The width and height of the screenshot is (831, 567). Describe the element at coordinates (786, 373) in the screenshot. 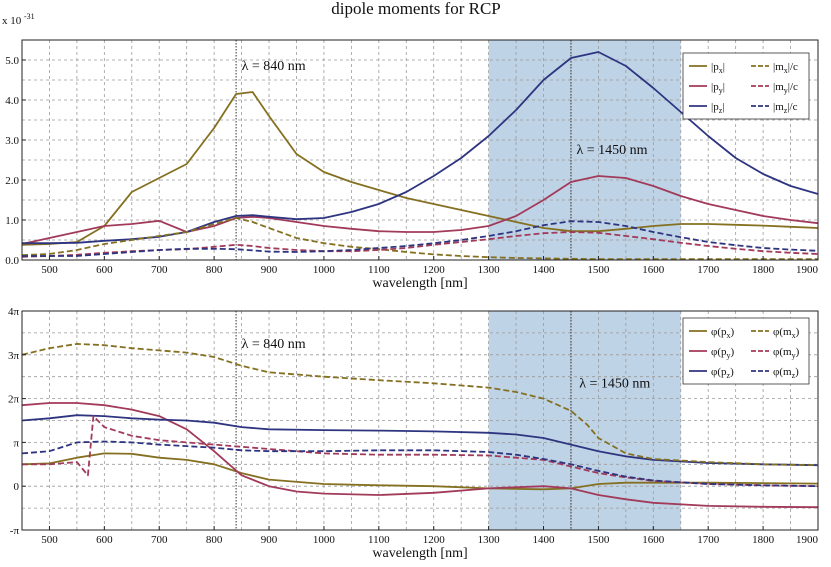

I see `legend-label: φ(mz)` at that location.